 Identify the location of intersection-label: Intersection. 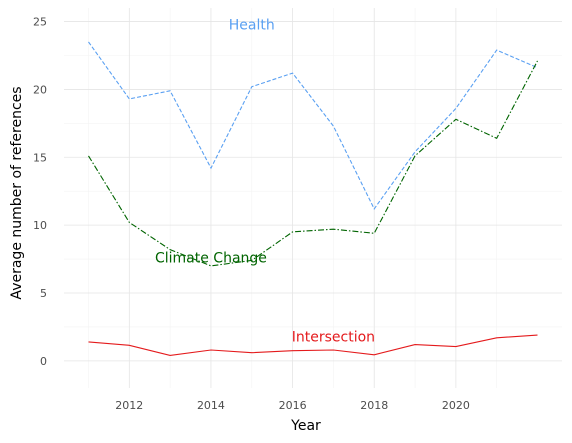
(333, 337).